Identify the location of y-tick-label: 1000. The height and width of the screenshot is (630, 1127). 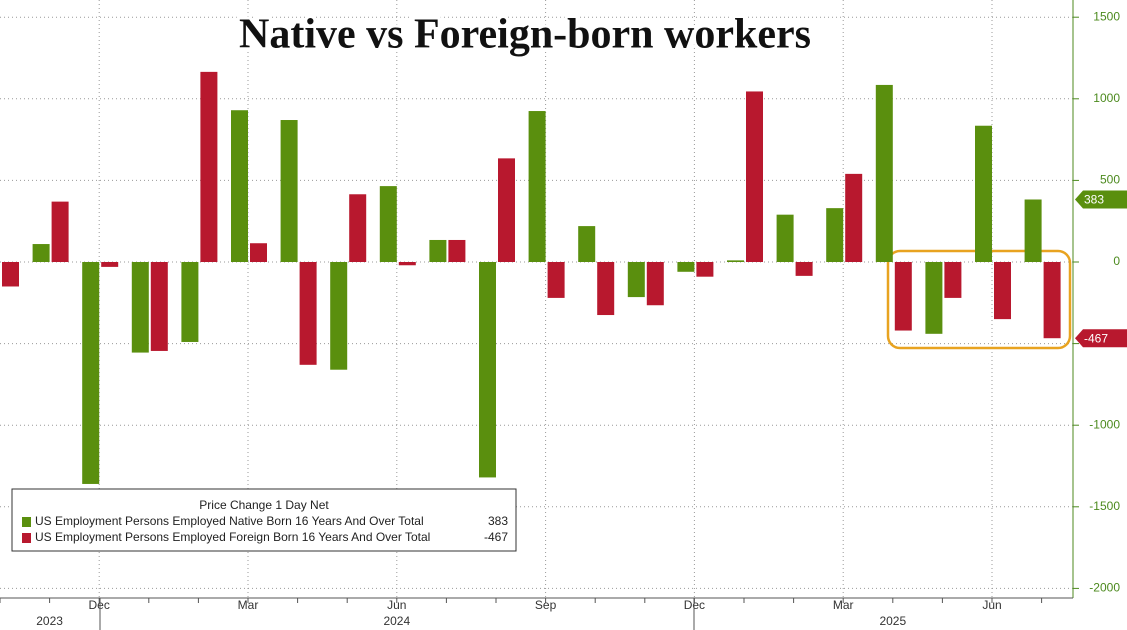
(1106, 98).